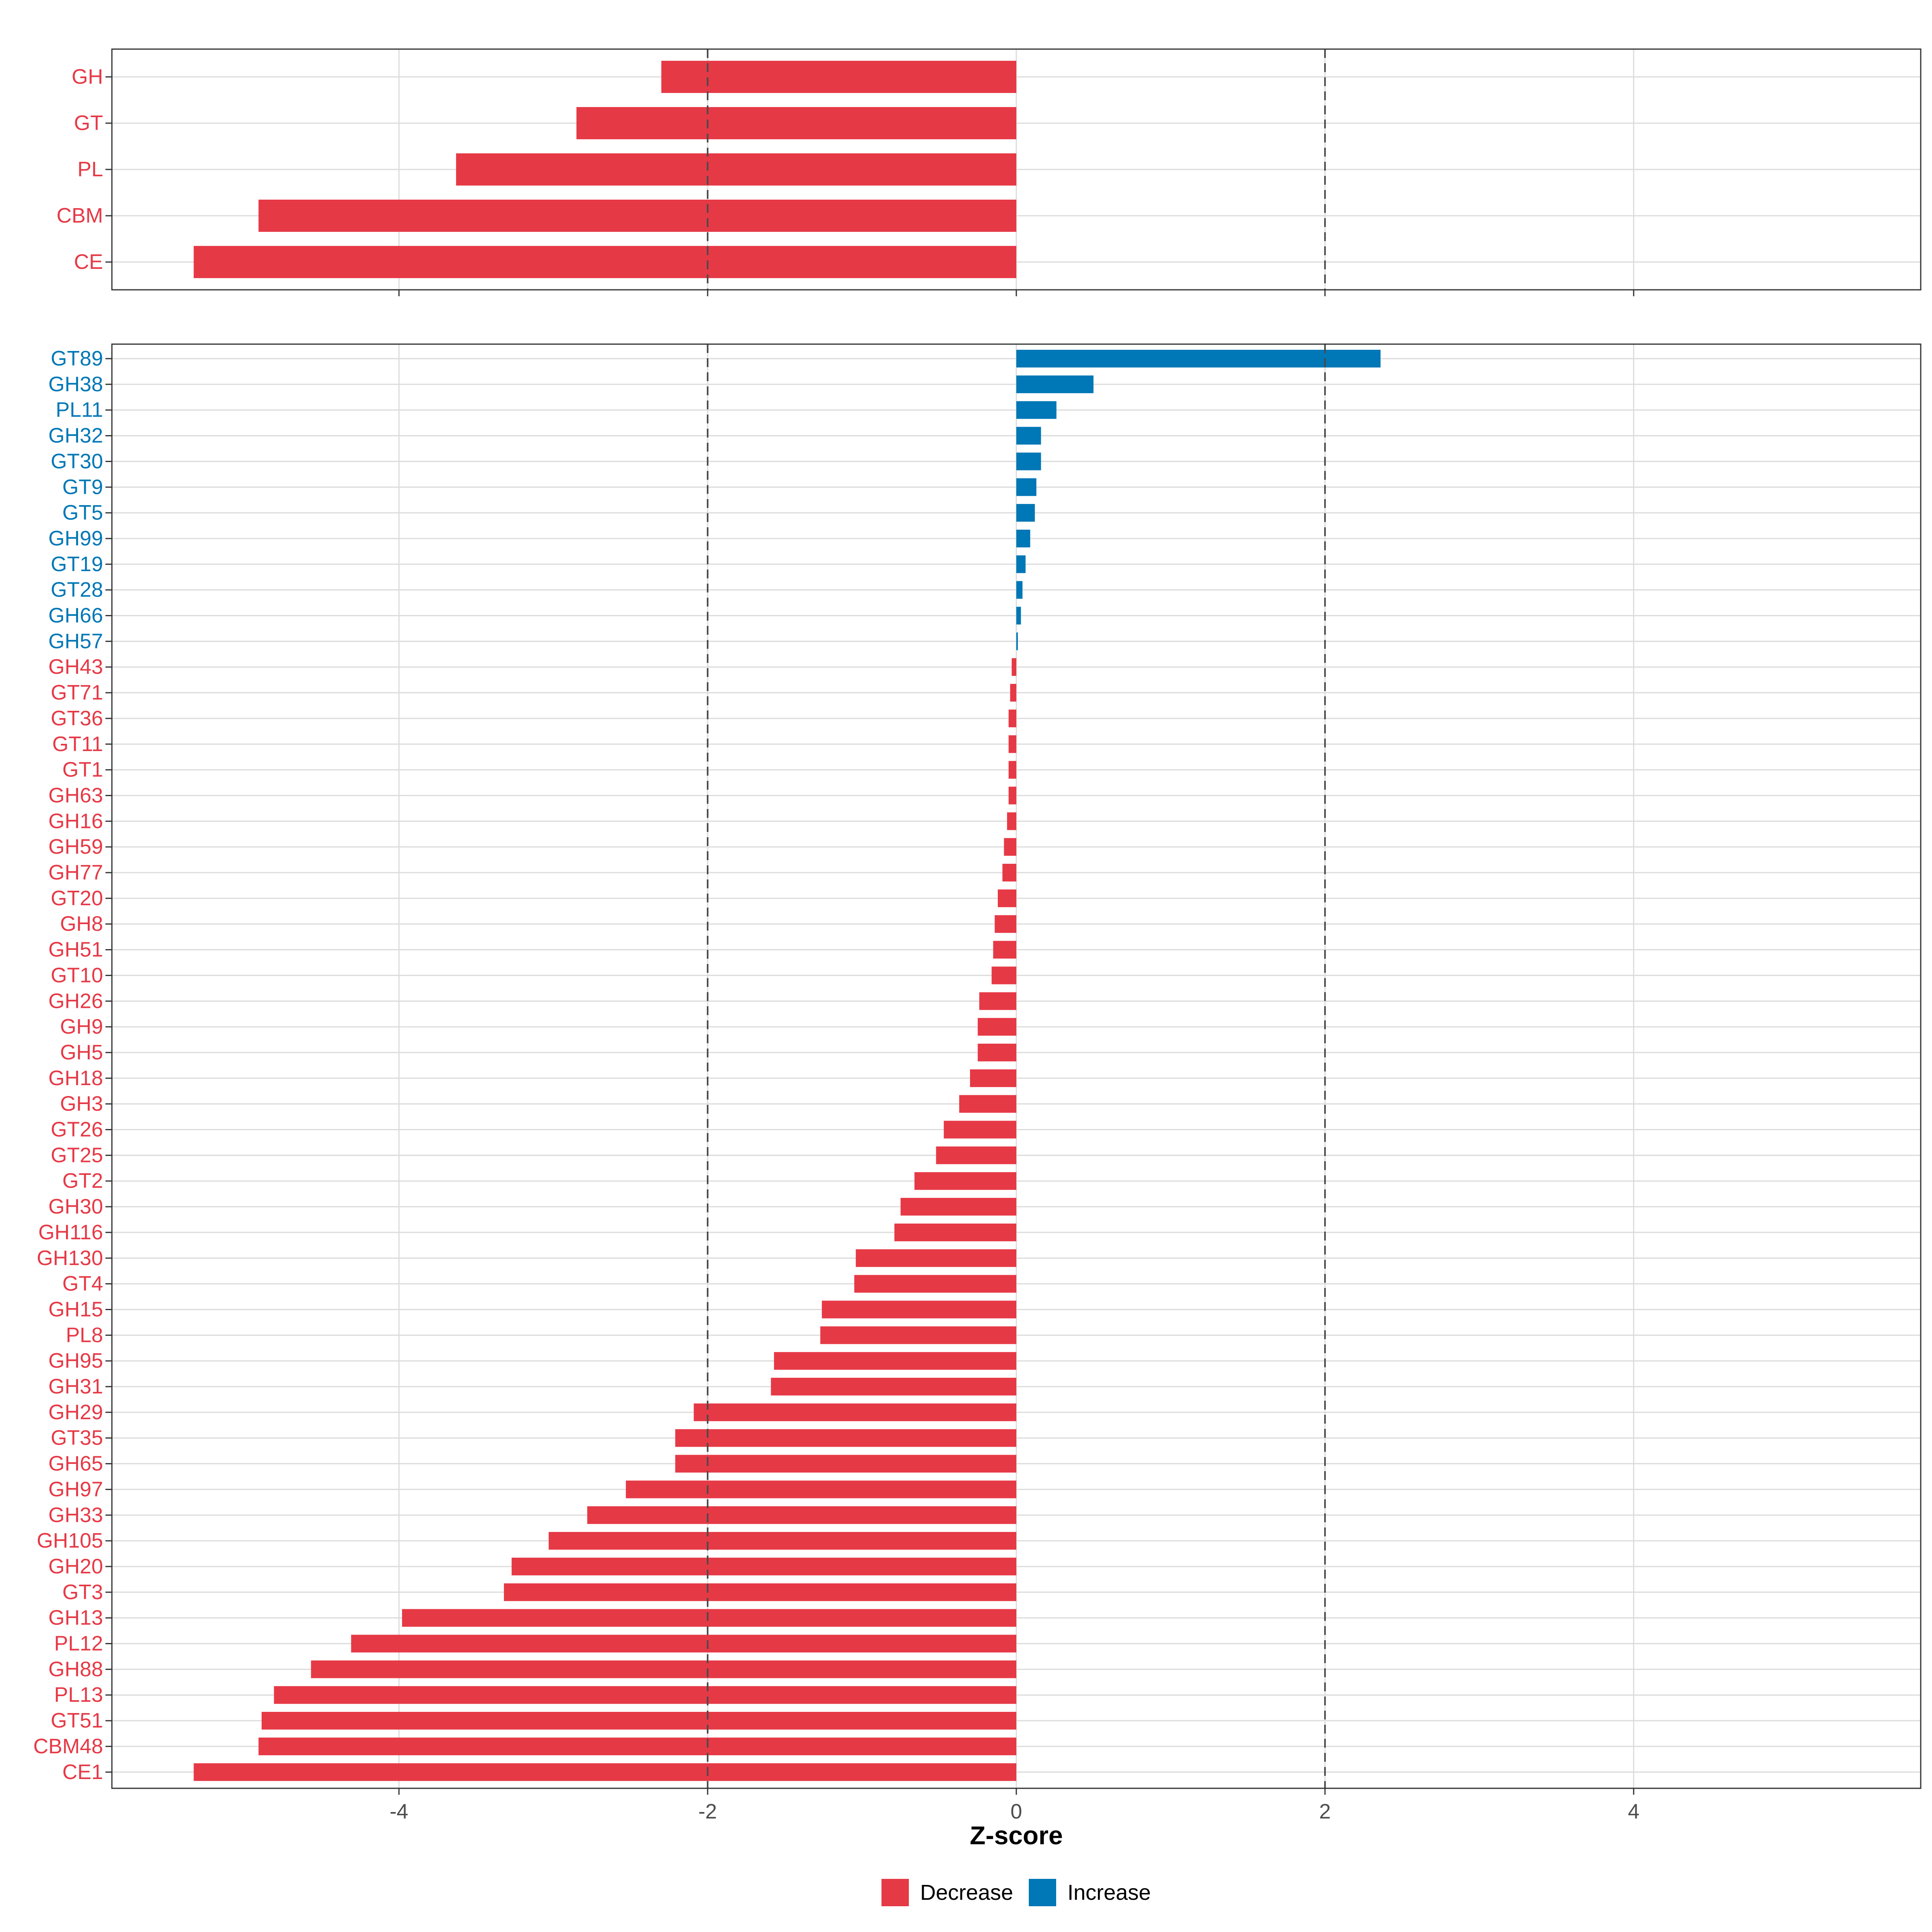 Image resolution: width=1932 pixels, height=1932 pixels. Describe the element at coordinates (1026, 487) in the screenshot. I see `family-bar-gt9` at that location.